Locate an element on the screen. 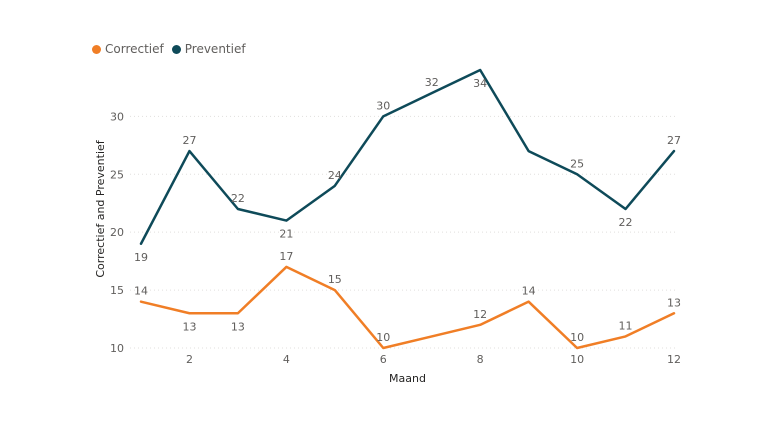 Image resolution: width=768 pixels, height=435 pixels. x-tick-label: 2 is located at coordinates (189, 359).